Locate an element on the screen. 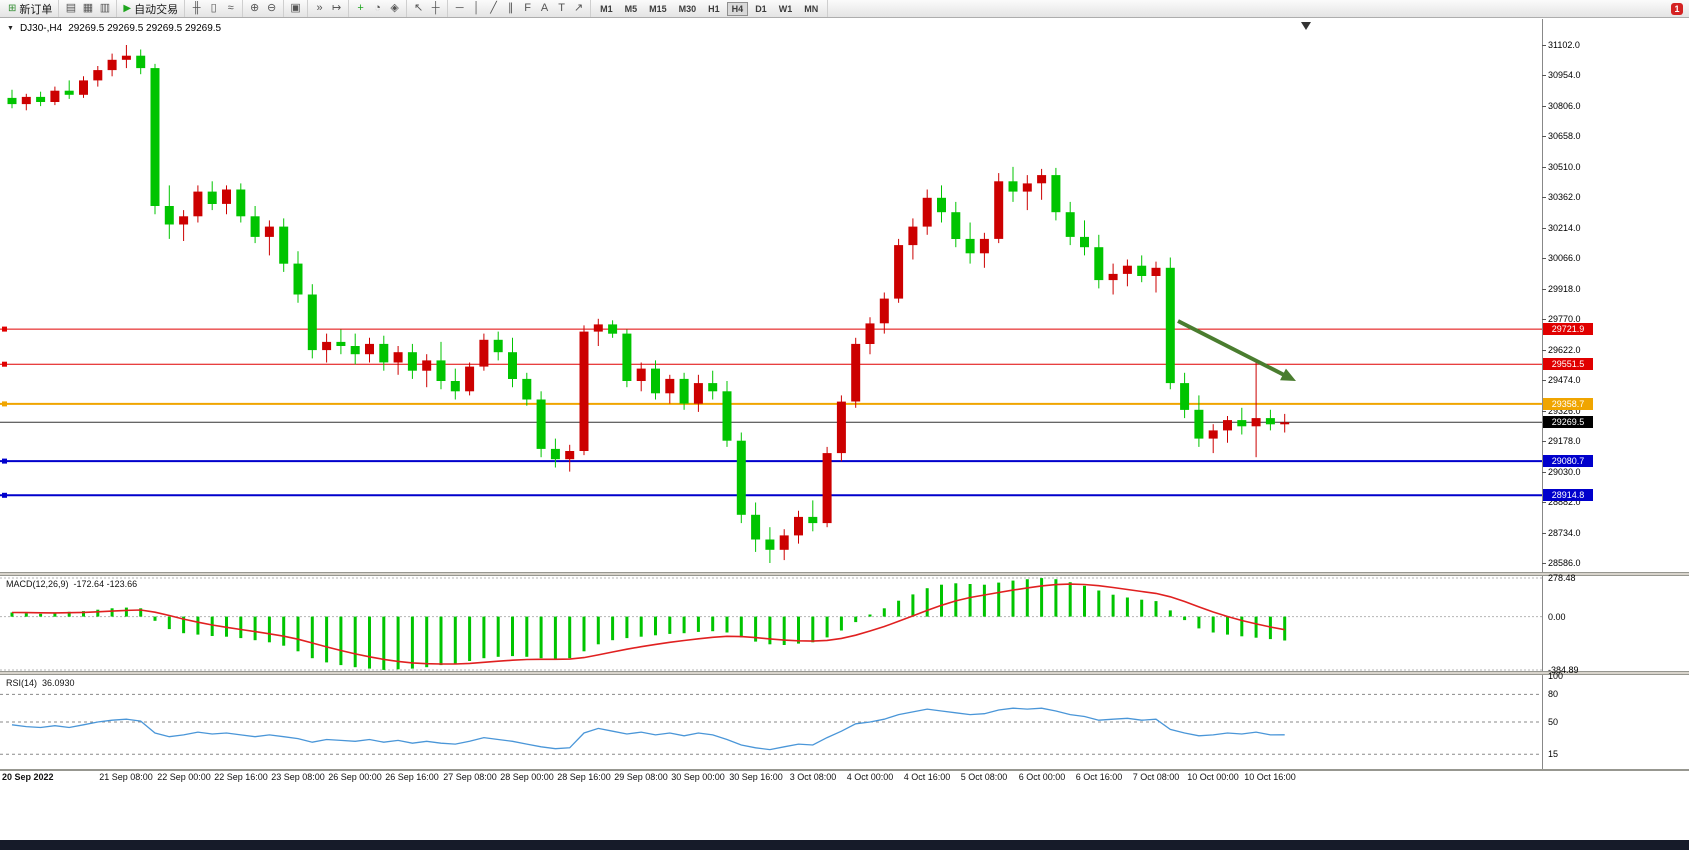 The image size is (1689, 850). bar-chart-icon: ╫ is located at coordinates (196, 8).